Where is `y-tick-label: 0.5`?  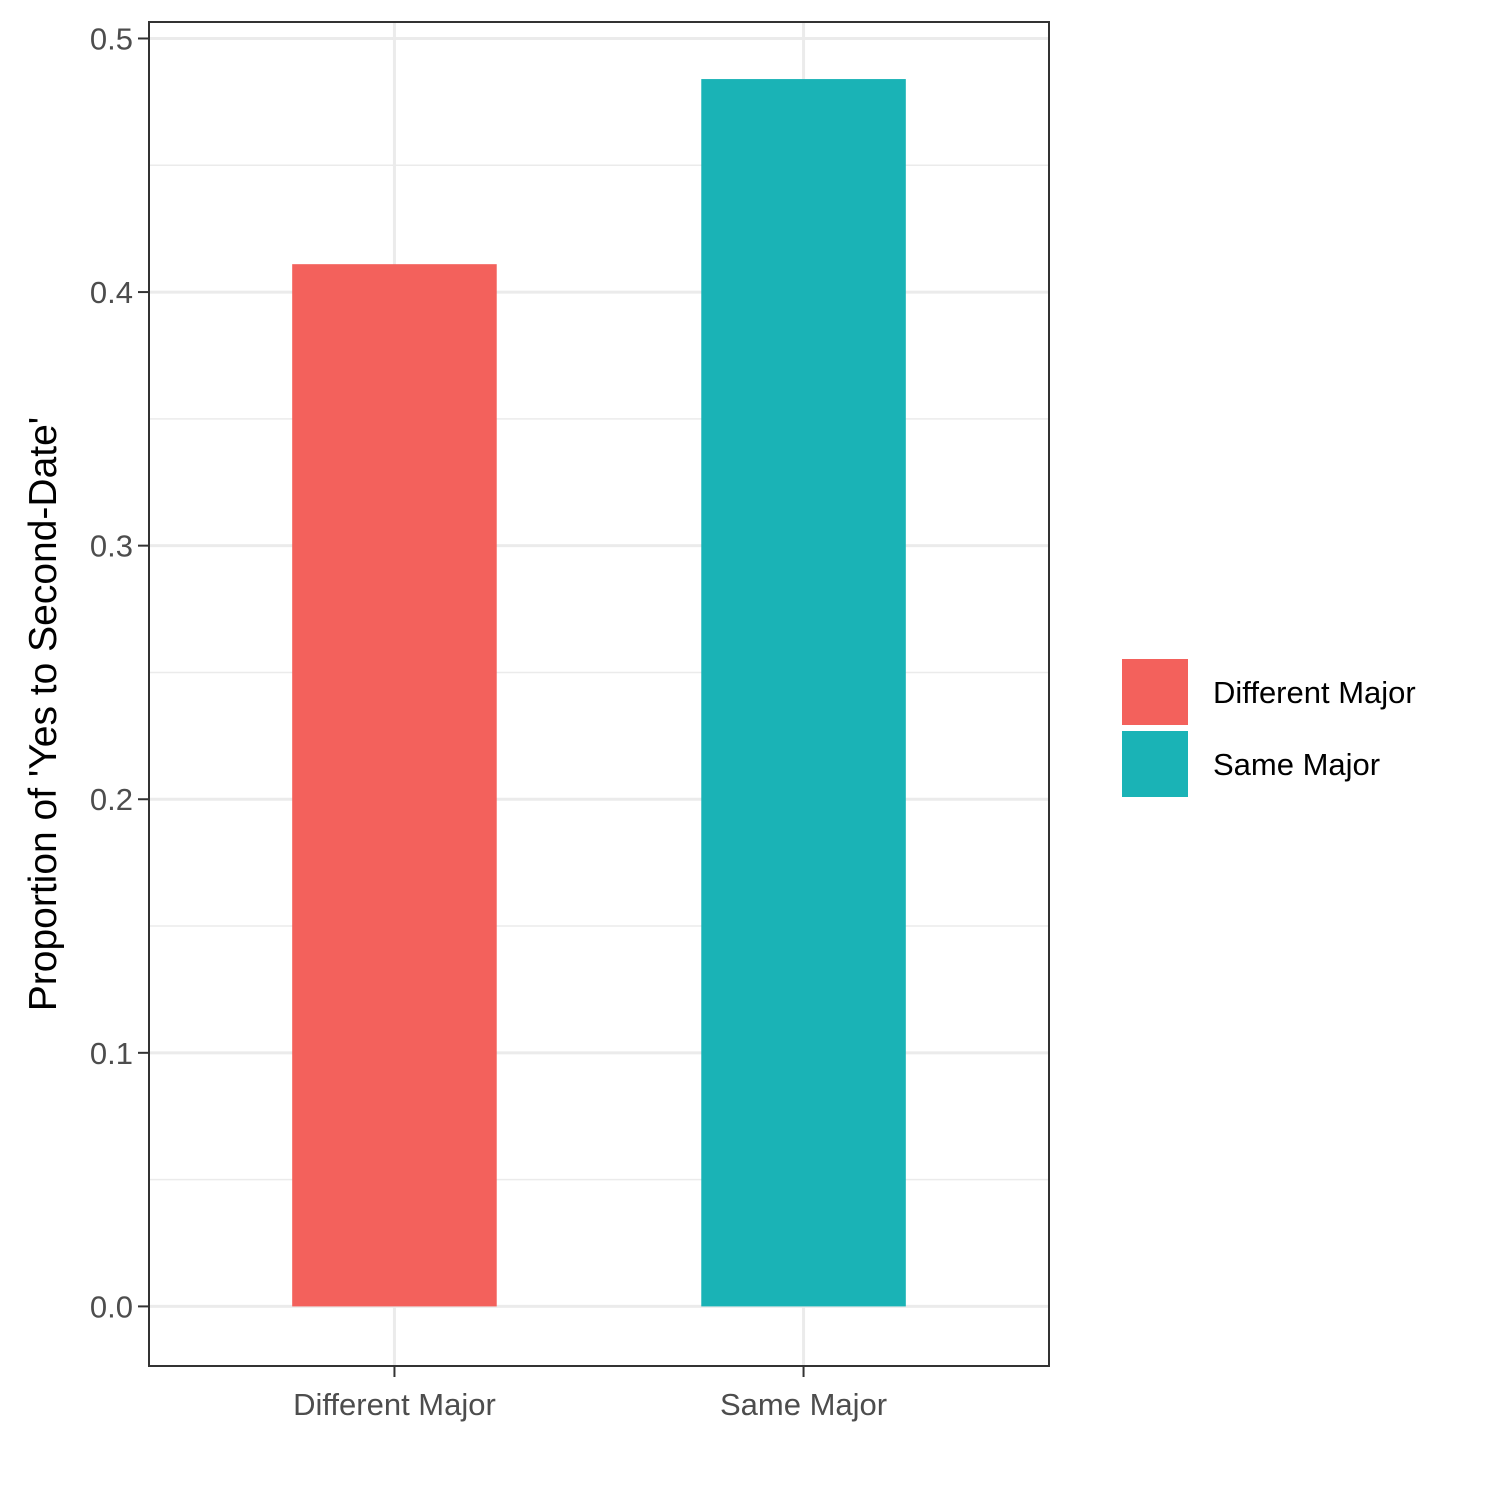
y-tick-label: 0.5 is located at coordinates (111, 38).